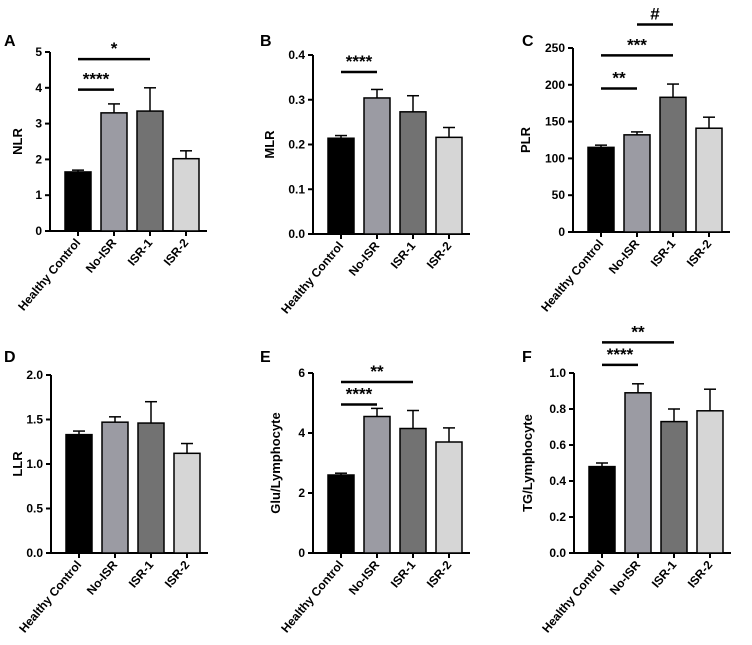 The height and width of the screenshot is (645, 752). I want to click on y-tick-label: 5, so click(38, 52).